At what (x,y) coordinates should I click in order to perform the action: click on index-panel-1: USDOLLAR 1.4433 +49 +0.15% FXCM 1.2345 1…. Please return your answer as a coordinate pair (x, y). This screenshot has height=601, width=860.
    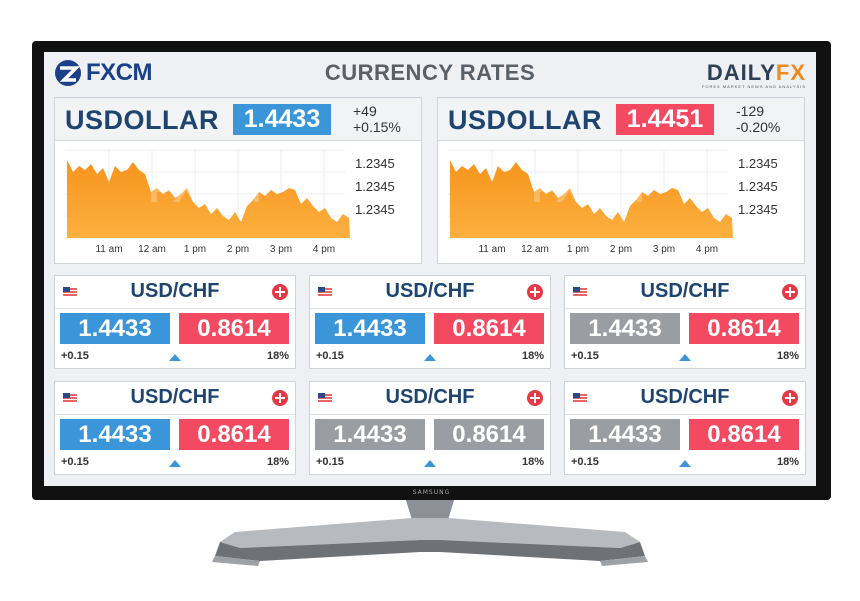
    Looking at the image, I should click on (238, 180).